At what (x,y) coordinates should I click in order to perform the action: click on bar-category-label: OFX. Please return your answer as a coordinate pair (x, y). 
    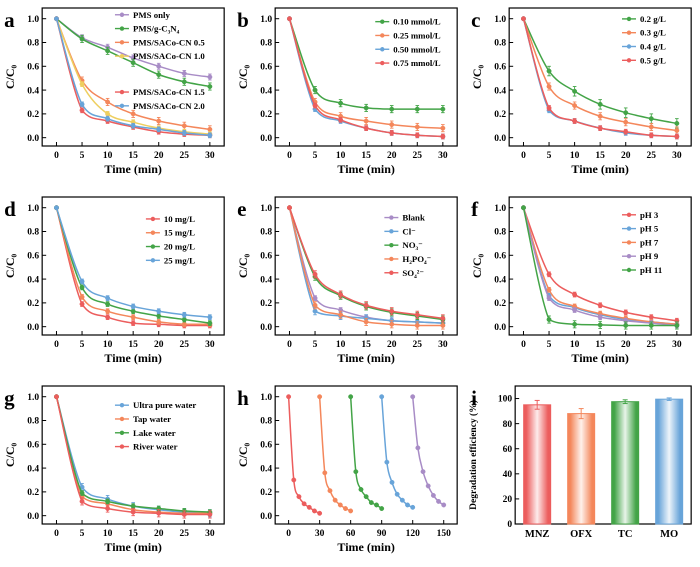
    Looking at the image, I should click on (581, 534).